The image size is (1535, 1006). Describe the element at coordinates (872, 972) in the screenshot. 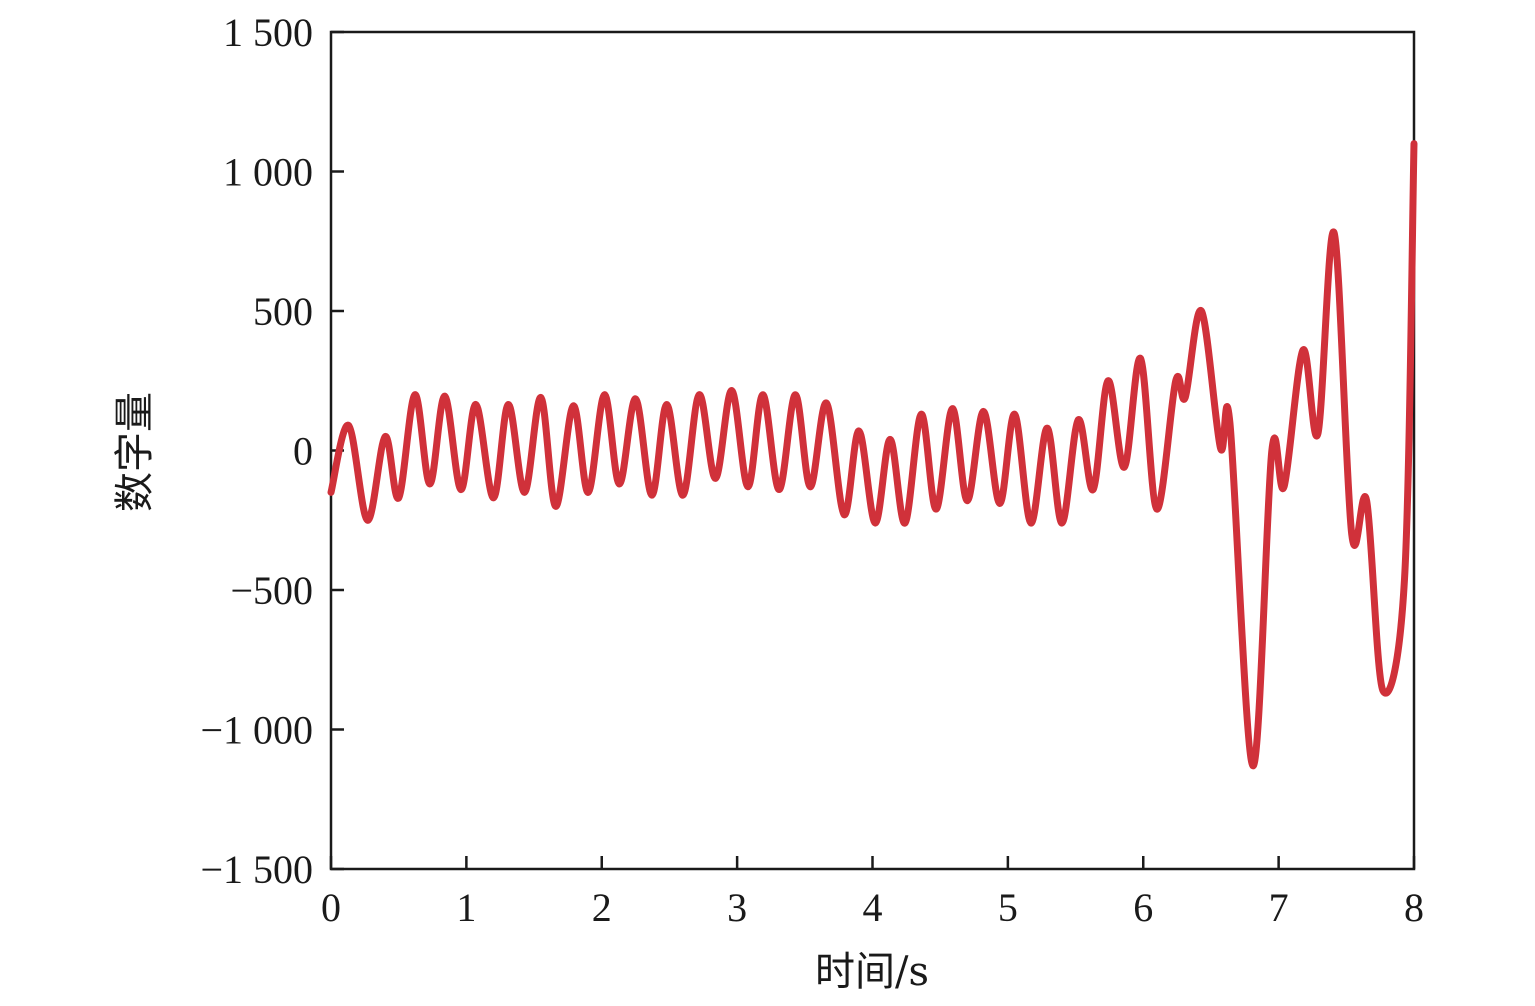

I see `x-axis-title: 时间/s` at that location.